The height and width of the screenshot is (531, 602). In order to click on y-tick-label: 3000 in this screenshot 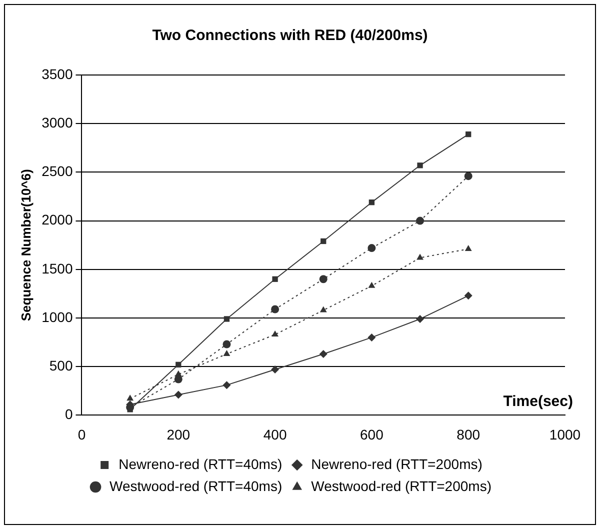, I will do `click(57, 122)`.